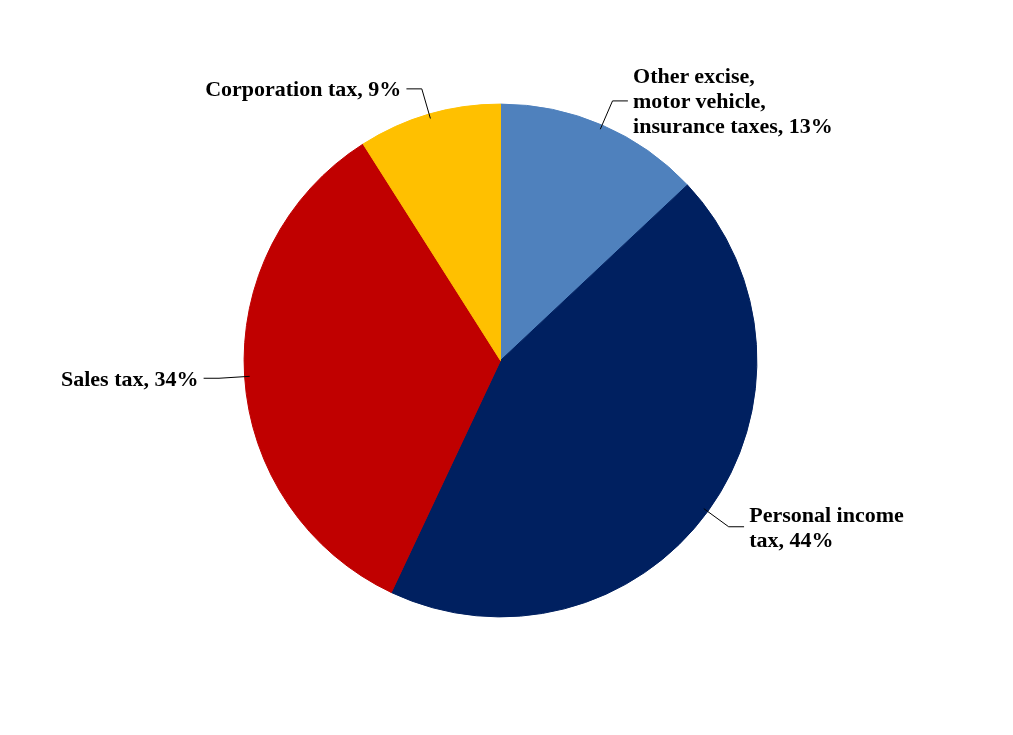  What do you see at coordinates (129, 378) in the screenshot?
I see `slice-label: Sales tax, 34%` at bounding box center [129, 378].